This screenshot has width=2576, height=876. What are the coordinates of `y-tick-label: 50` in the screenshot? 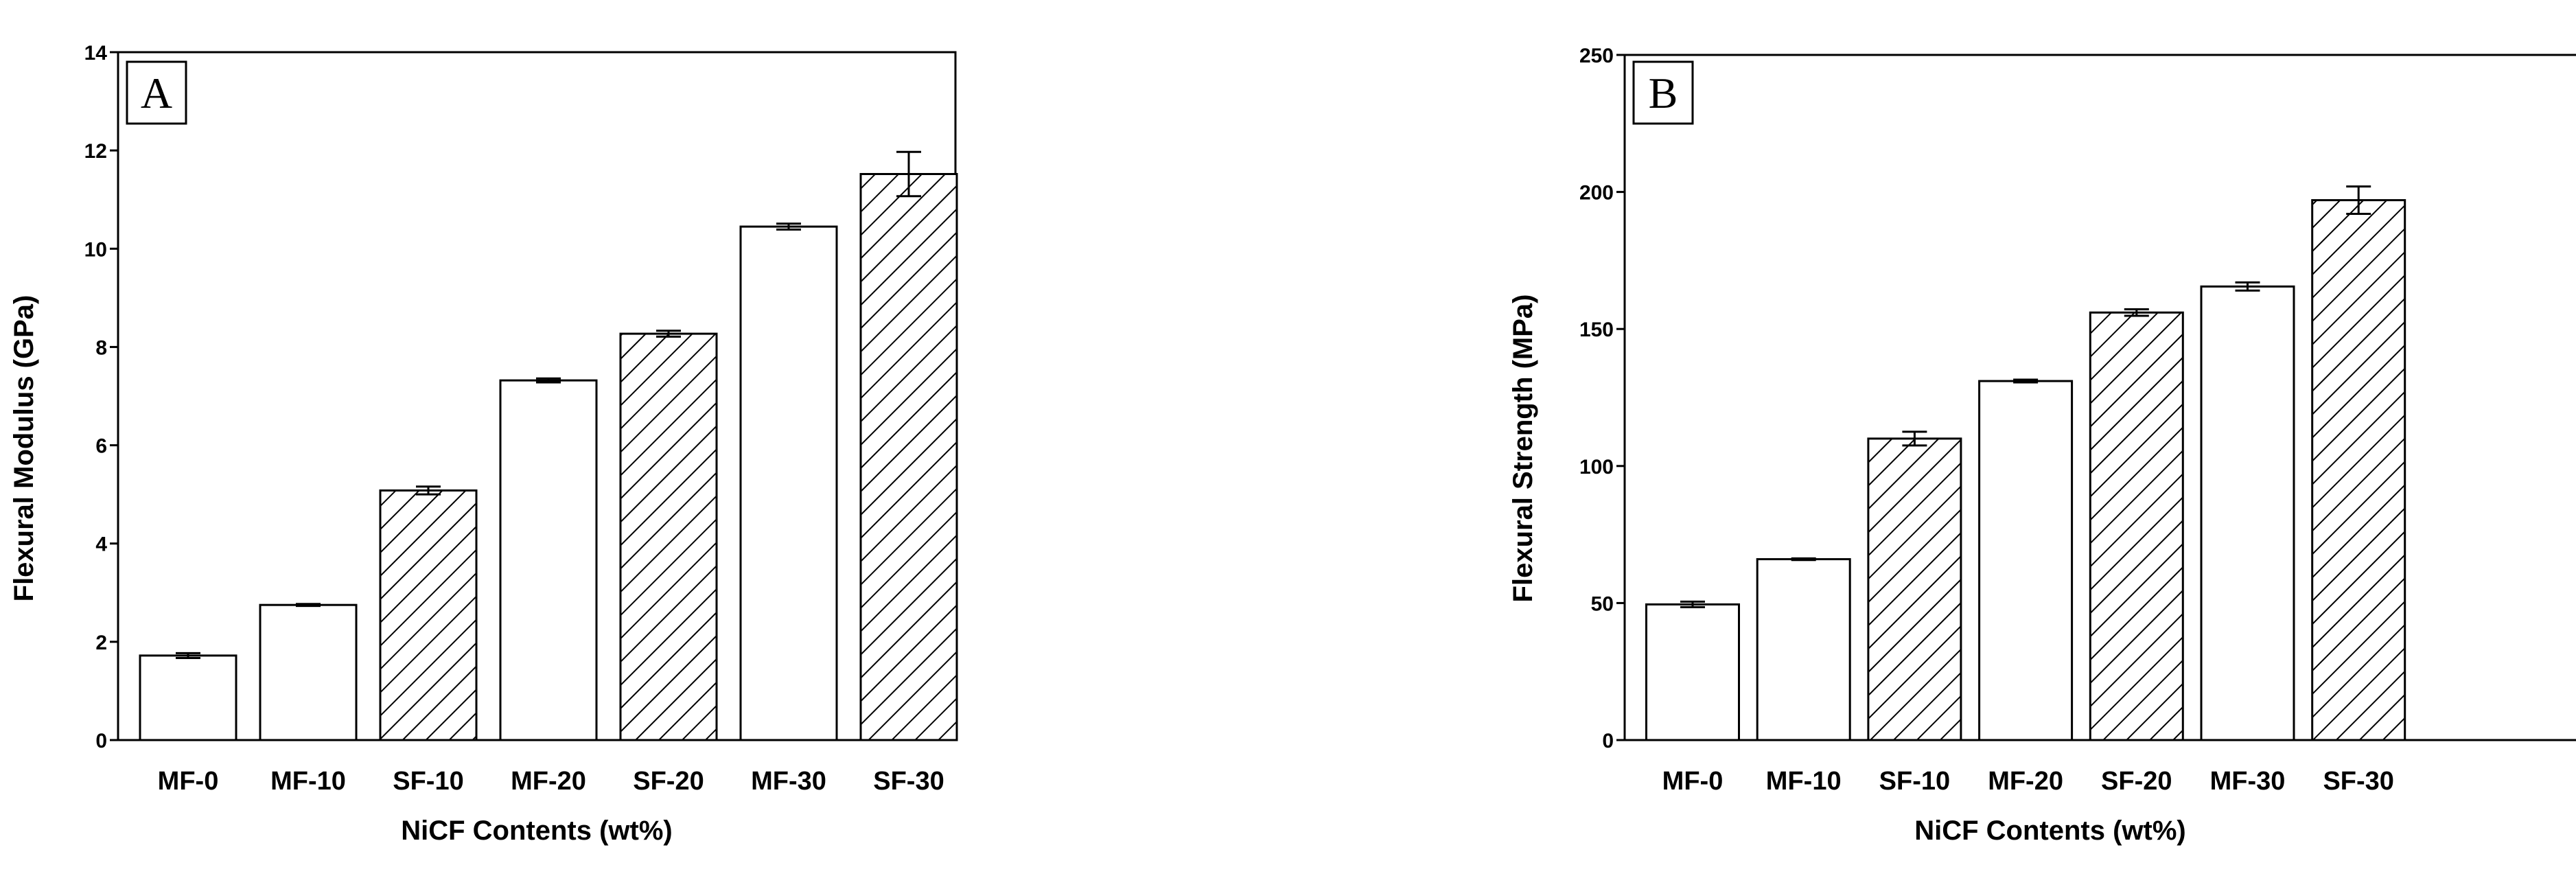 It's located at (1602, 603).